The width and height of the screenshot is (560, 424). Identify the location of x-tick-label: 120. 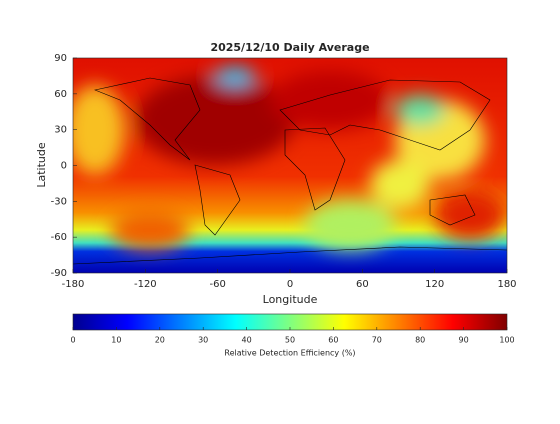
(434, 284).